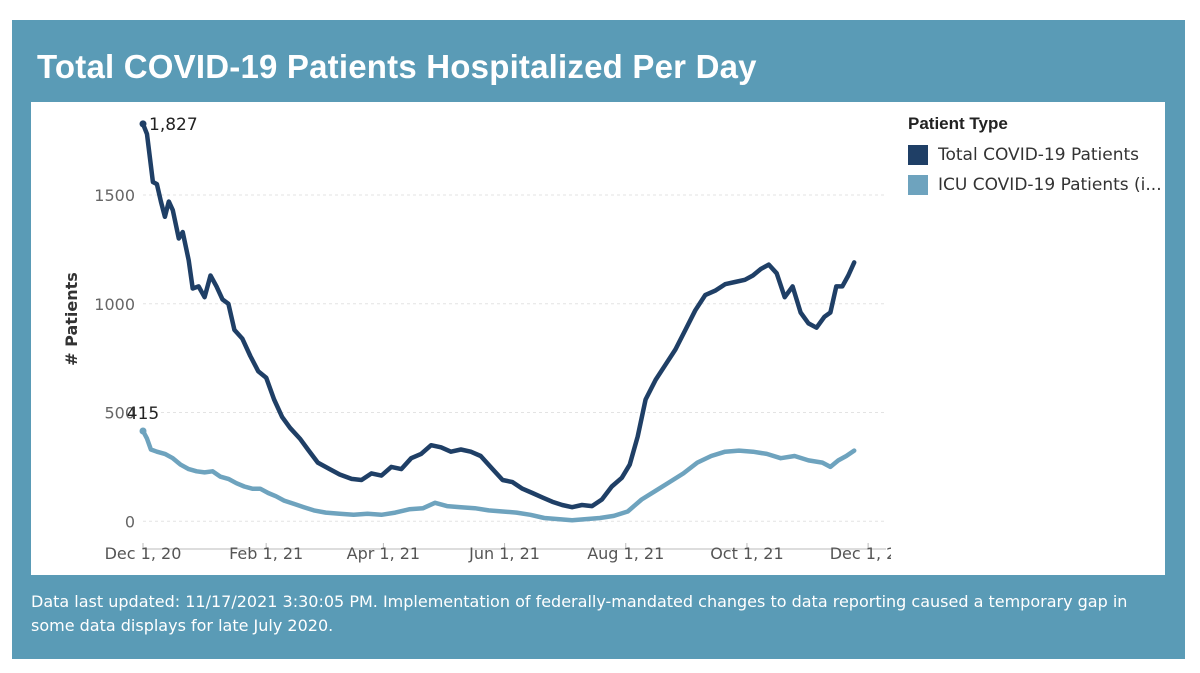  I want to click on y-tick-label: 1500, so click(114, 195).